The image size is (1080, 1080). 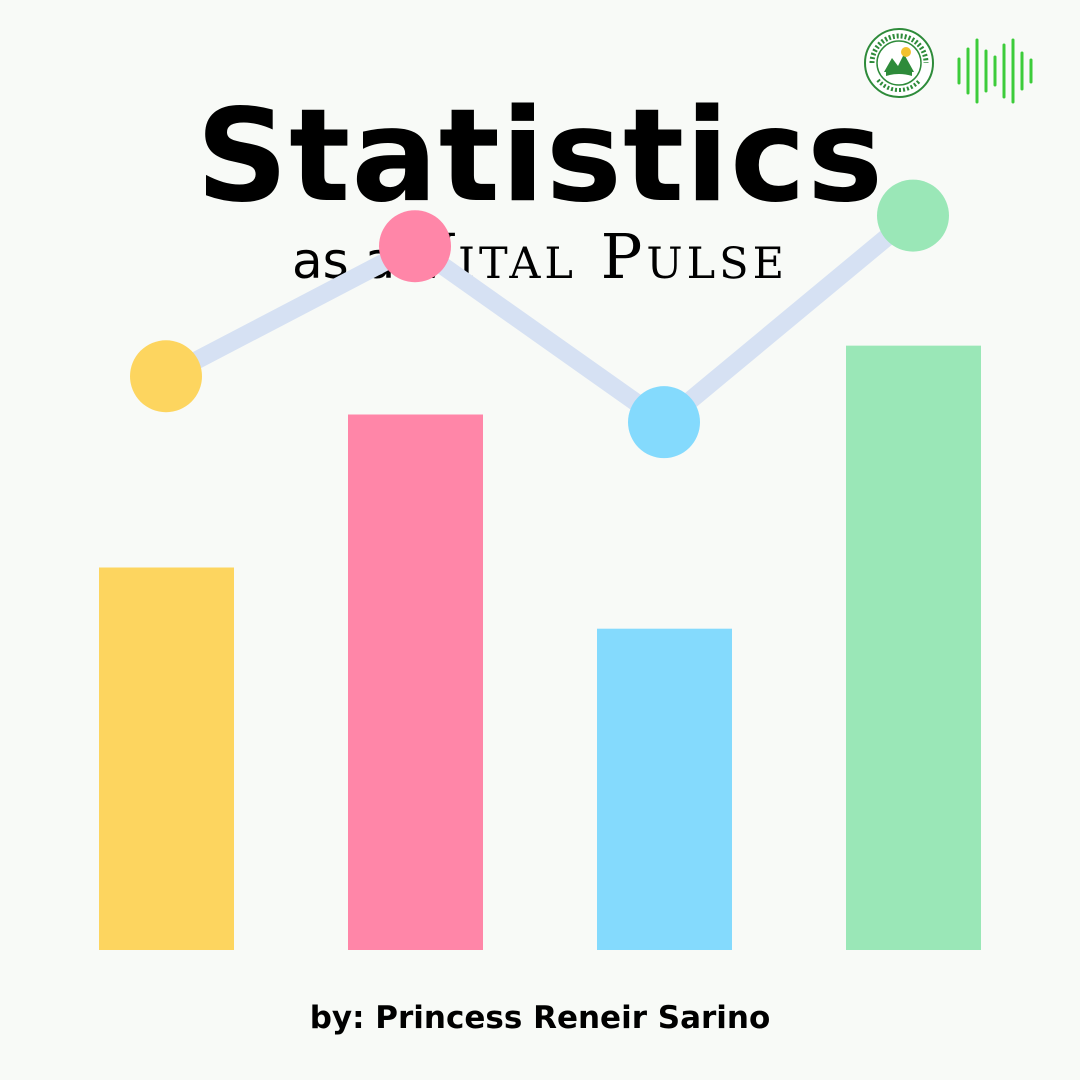 What do you see at coordinates (913, 647) in the screenshot?
I see `bar-fourth` at bounding box center [913, 647].